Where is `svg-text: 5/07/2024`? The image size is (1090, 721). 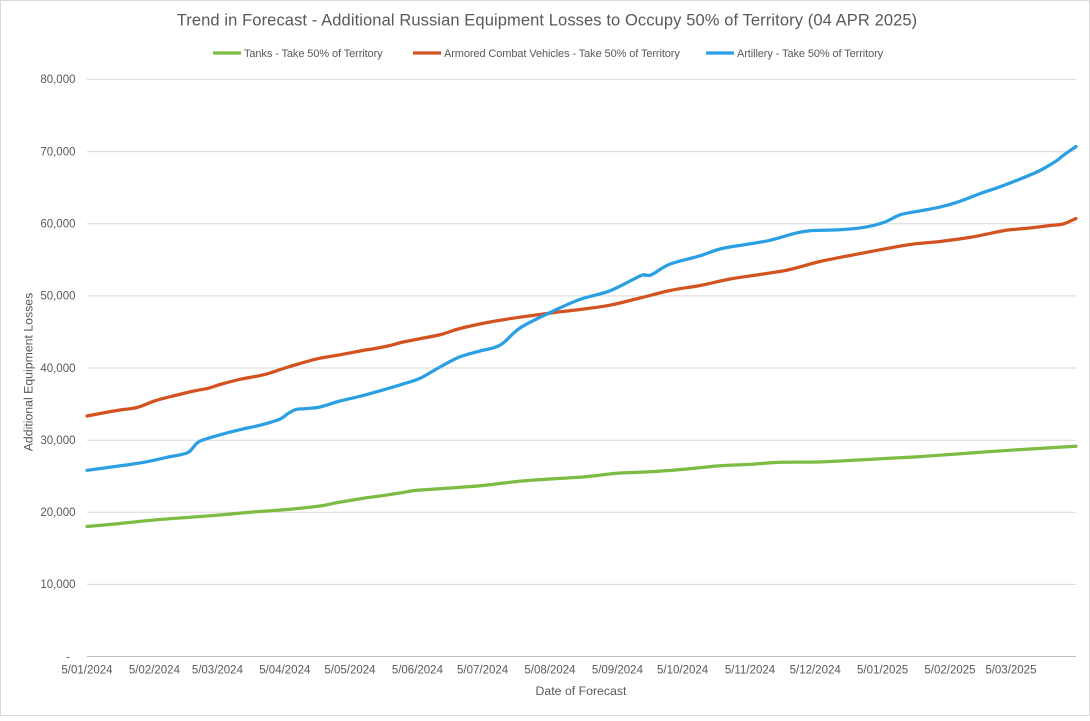
svg-text: 5/07/2024 is located at coordinates (483, 671).